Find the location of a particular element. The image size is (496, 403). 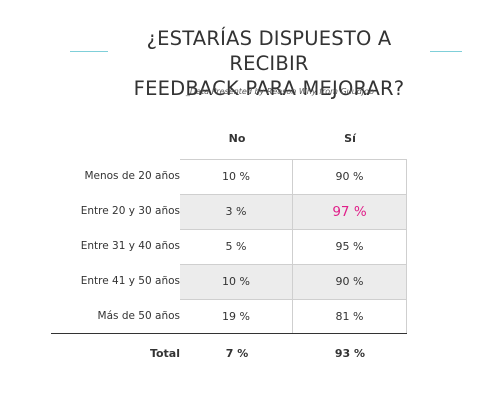

cell-no: 3 % is located at coordinates (236, 212).